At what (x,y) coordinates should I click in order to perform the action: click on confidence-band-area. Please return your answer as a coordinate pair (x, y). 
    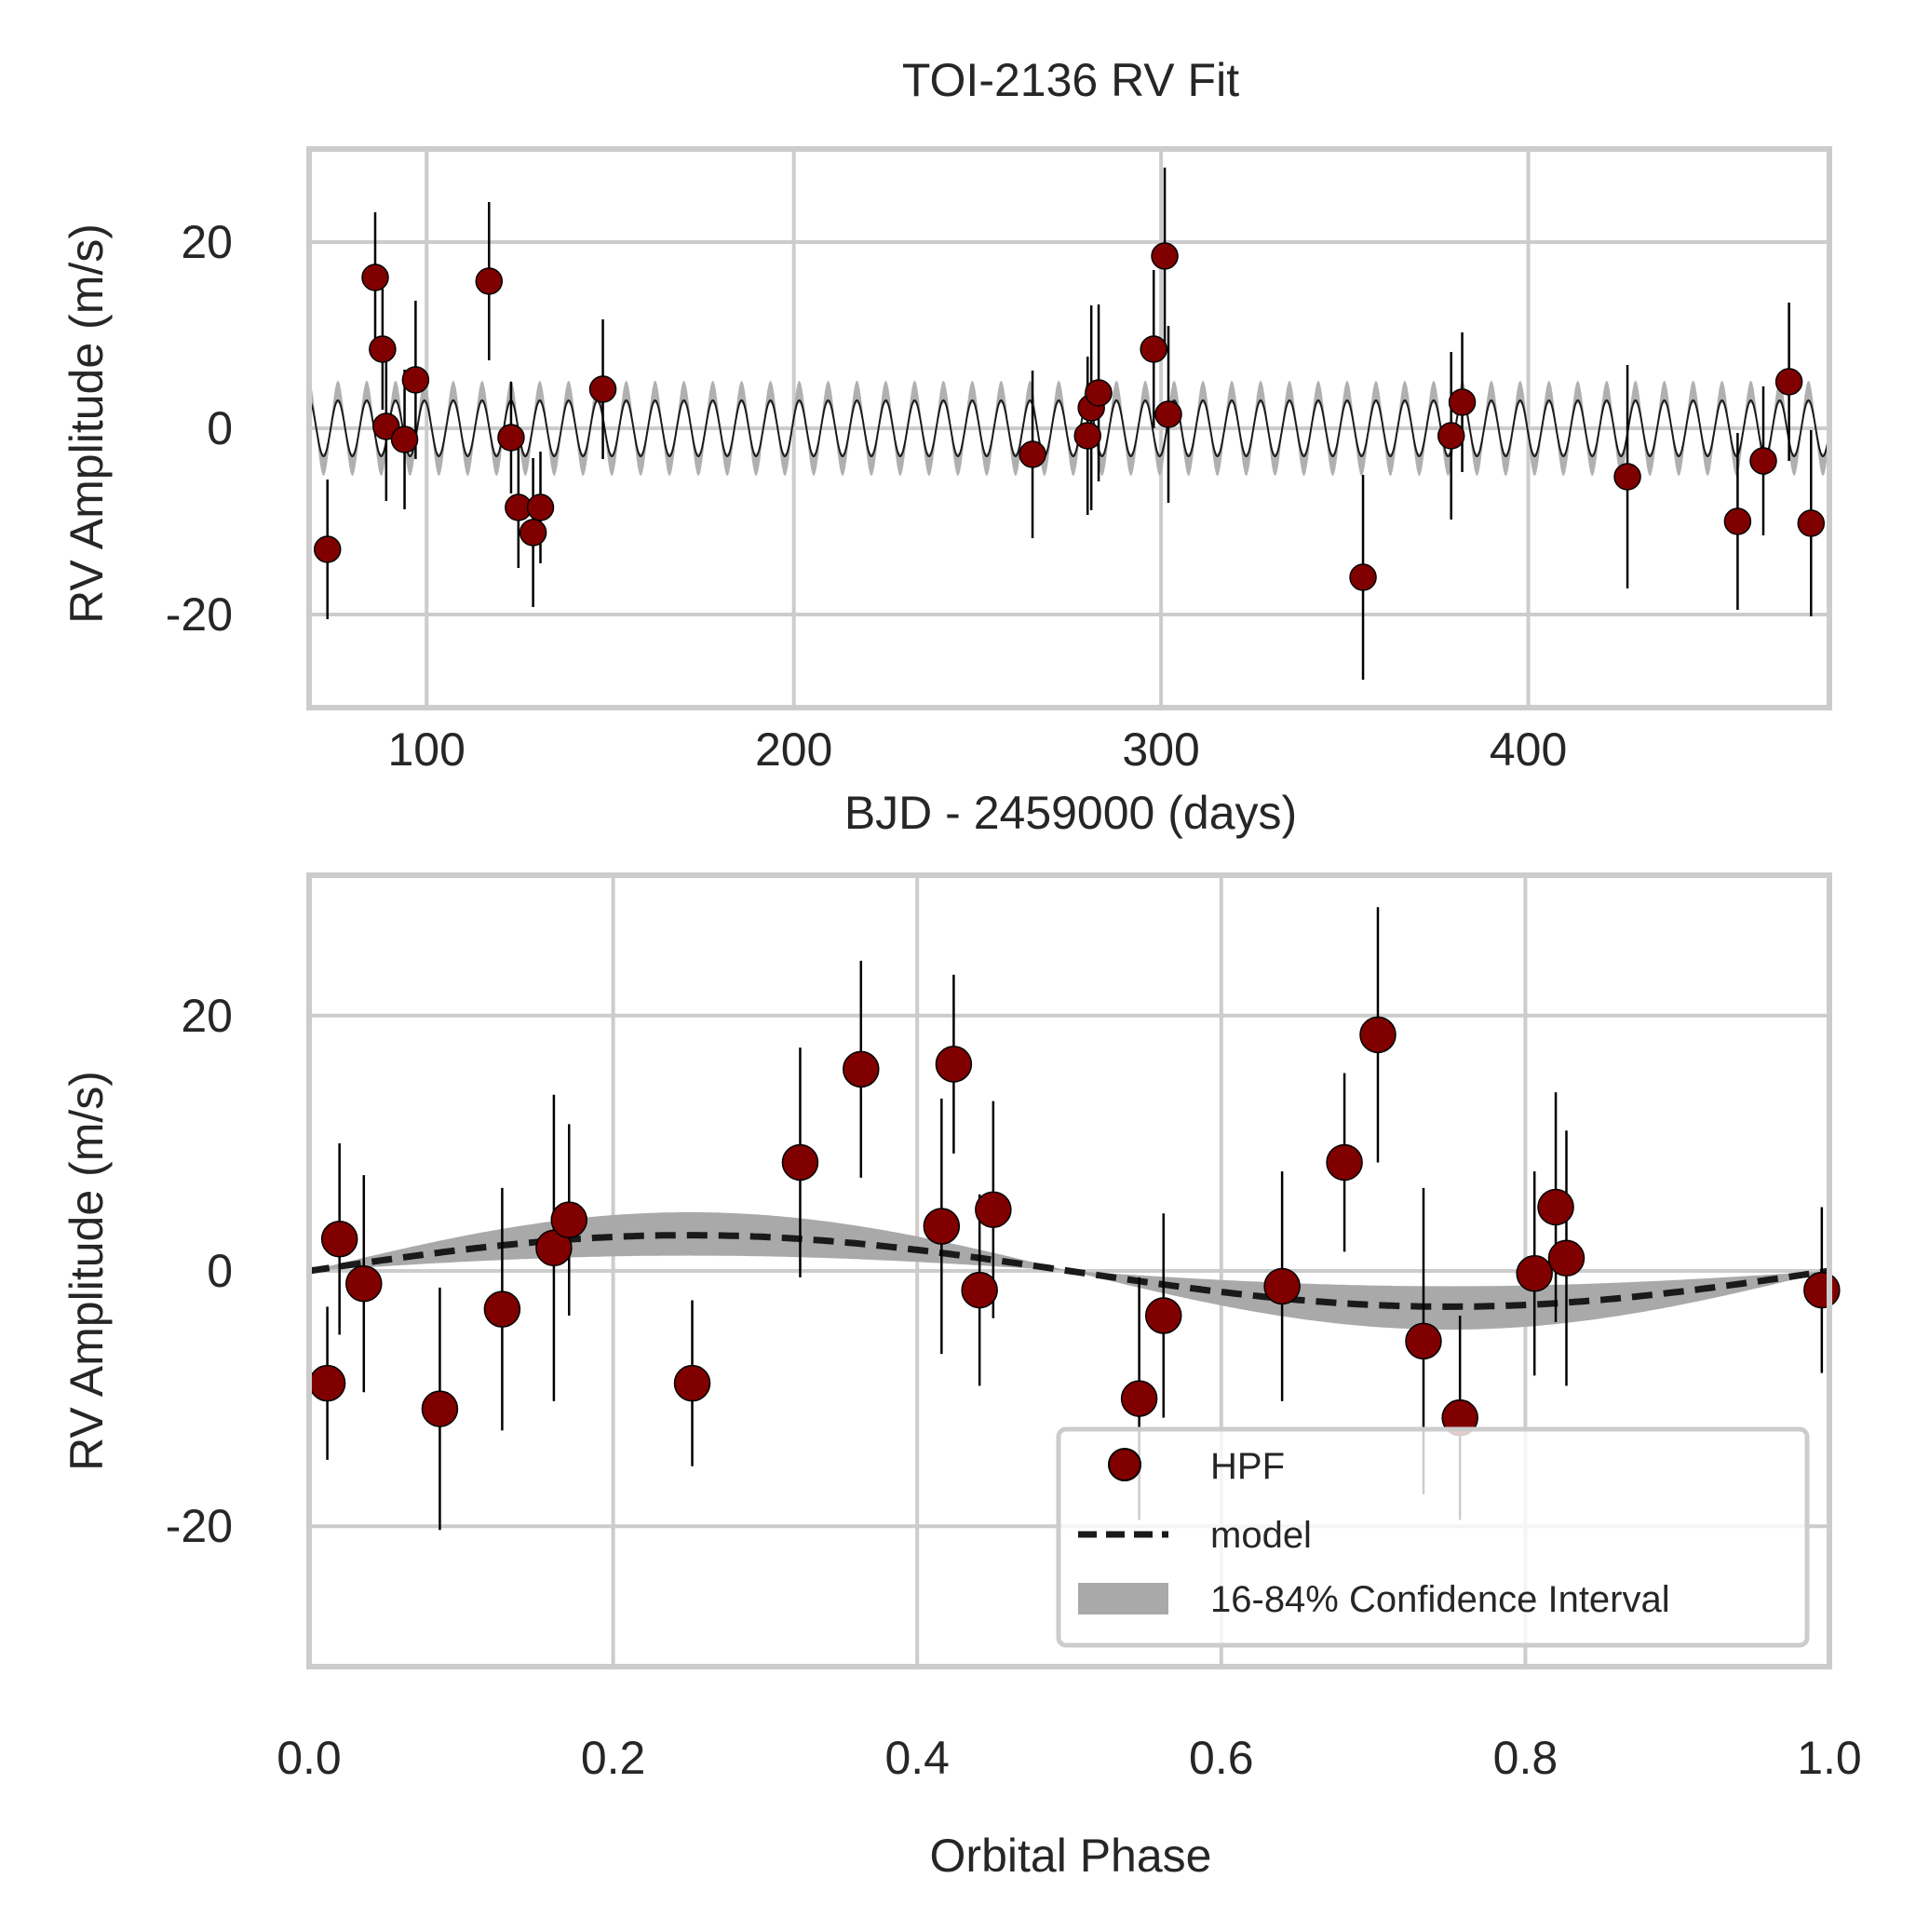
    Looking at the image, I should click on (1069, 1271).